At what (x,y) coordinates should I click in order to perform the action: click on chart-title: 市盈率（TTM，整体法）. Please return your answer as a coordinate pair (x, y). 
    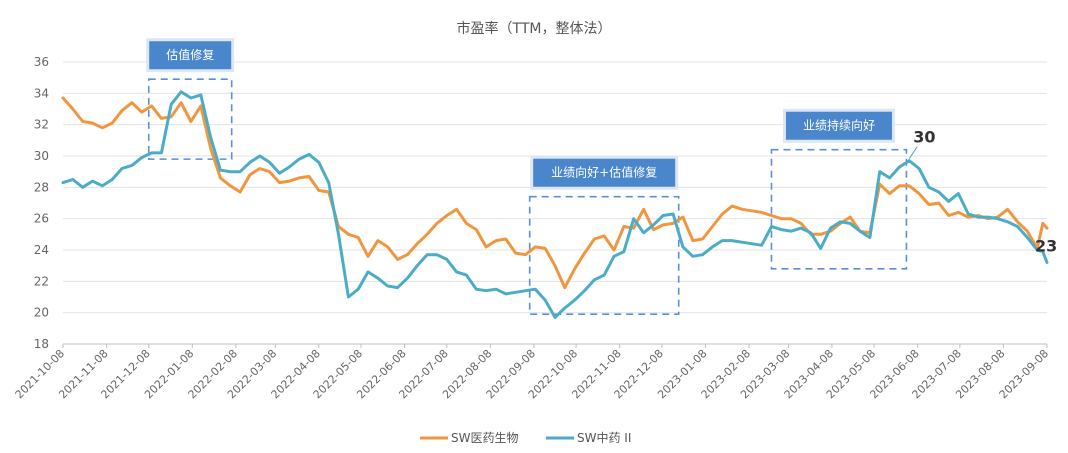
    Looking at the image, I should click on (534, 28).